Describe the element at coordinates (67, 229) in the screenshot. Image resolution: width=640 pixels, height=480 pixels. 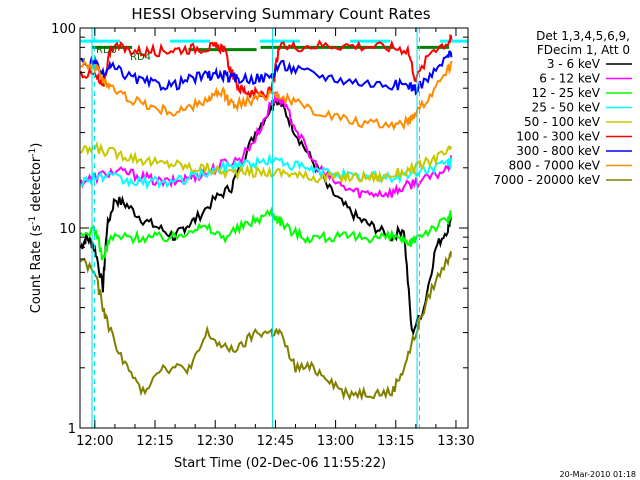
I see `y-tick-label: 10` at that location.